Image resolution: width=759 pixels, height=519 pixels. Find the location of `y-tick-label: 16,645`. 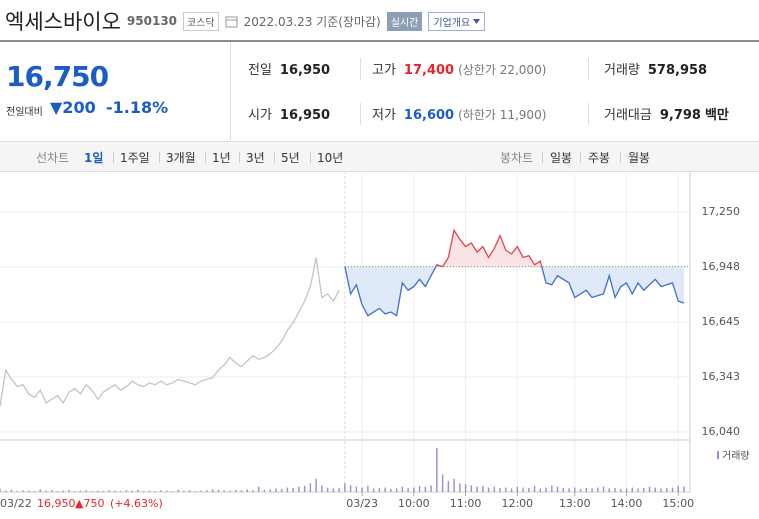

y-tick-label: 16,645 is located at coordinates (721, 321).